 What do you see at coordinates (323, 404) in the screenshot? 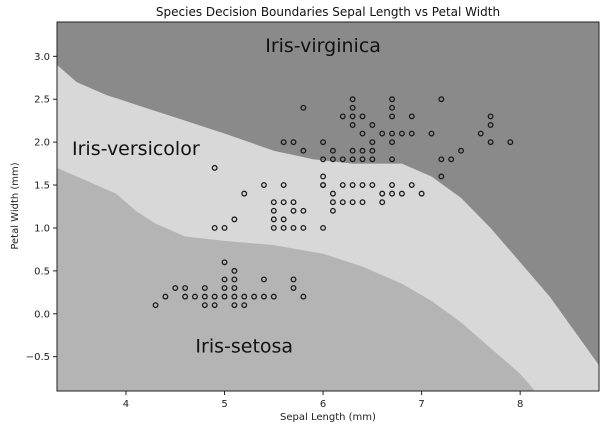
I see `x-tick-label: 6` at bounding box center [323, 404].